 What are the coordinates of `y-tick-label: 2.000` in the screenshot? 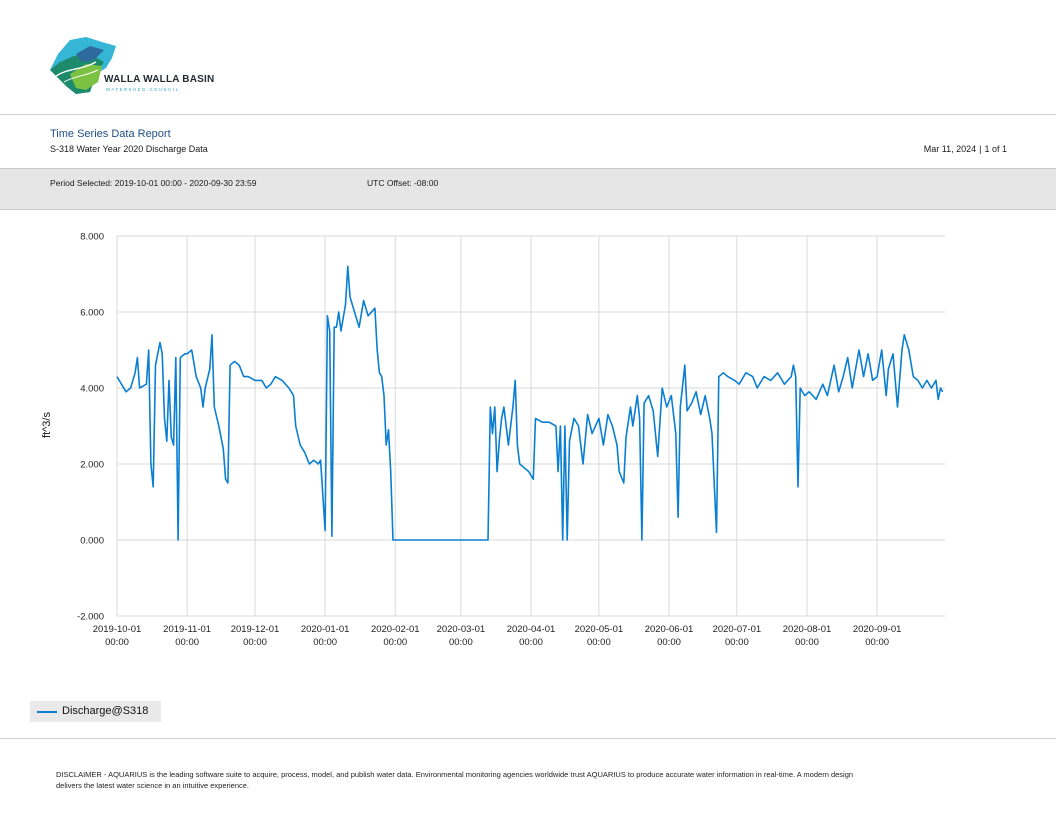 It's located at (92, 465).